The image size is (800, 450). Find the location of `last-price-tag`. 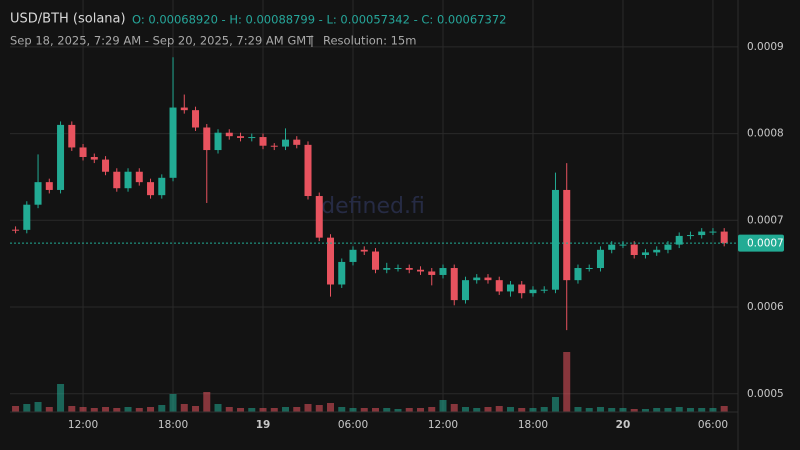

last-price-tag is located at coordinates (761, 243).